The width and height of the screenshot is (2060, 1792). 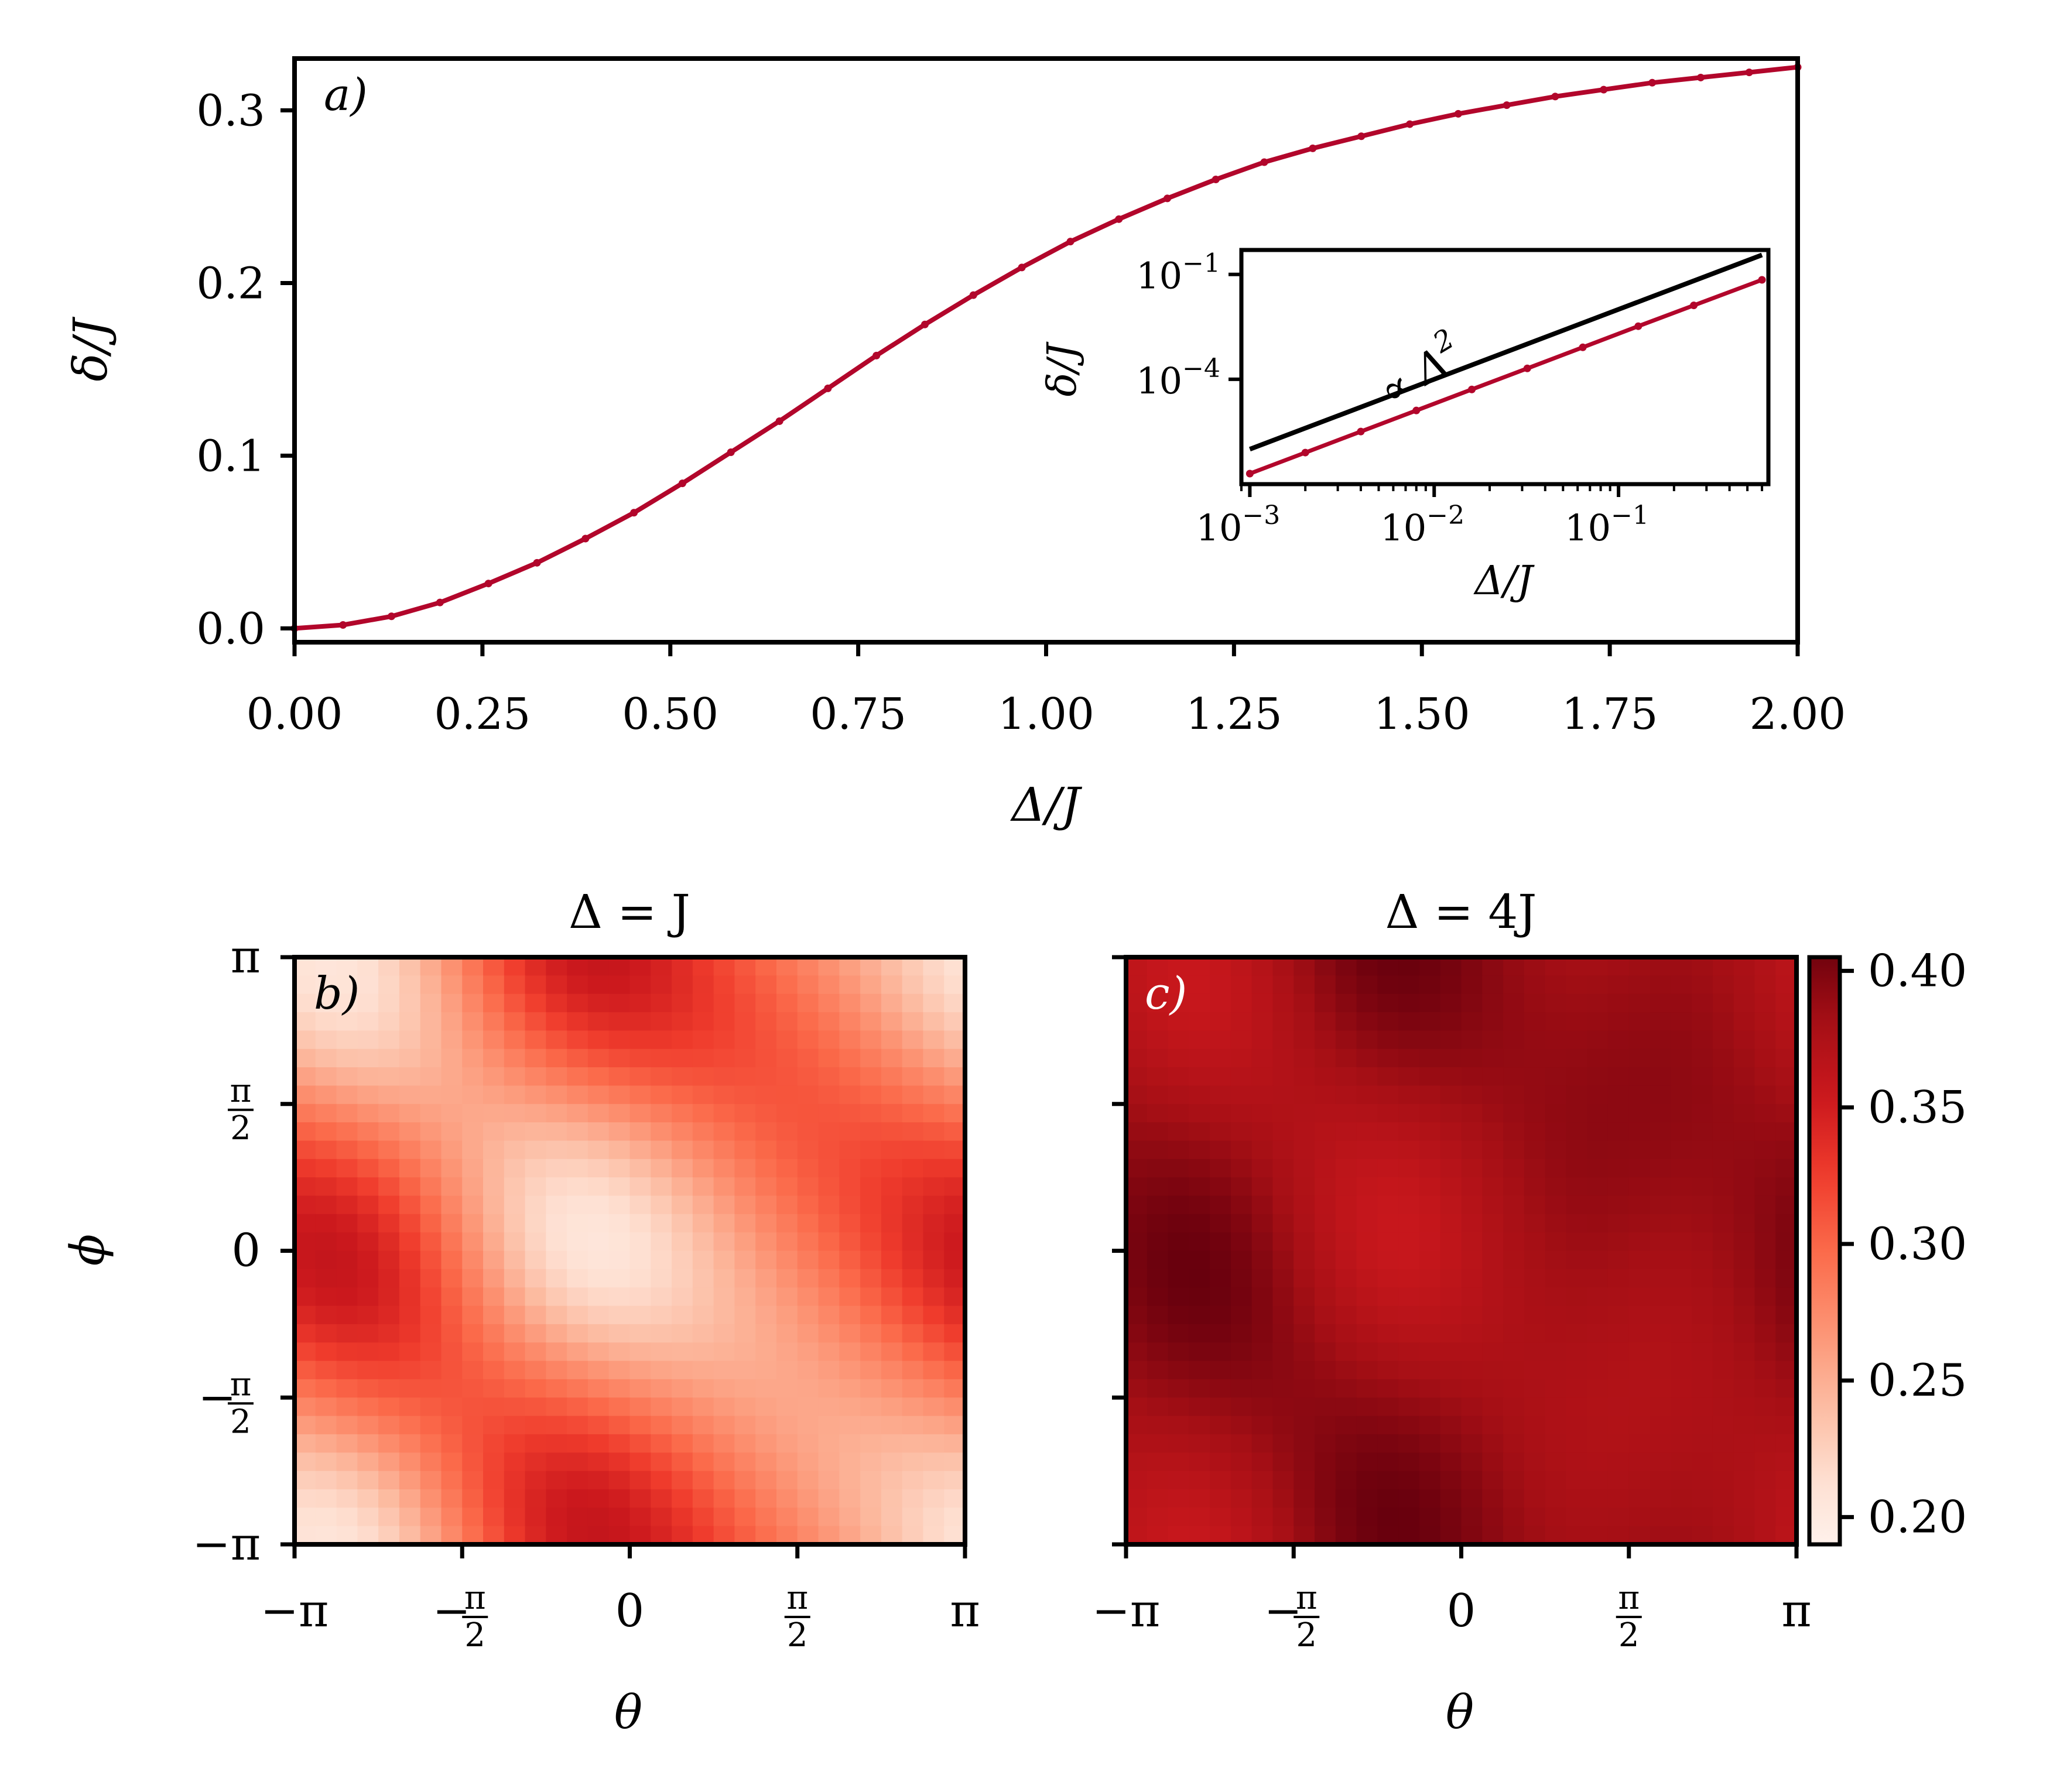 What do you see at coordinates (1238, 525) in the screenshot?
I see `inset-xtick-label: 10−3` at bounding box center [1238, 525].